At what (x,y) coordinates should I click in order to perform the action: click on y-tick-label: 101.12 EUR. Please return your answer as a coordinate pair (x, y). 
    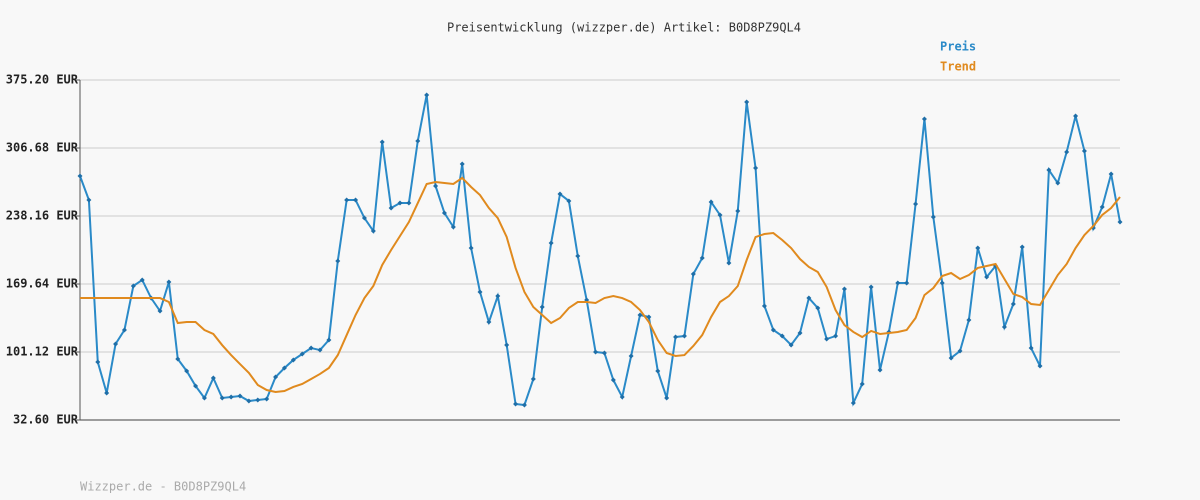
    Looking at the image, I should click on (42, 352).